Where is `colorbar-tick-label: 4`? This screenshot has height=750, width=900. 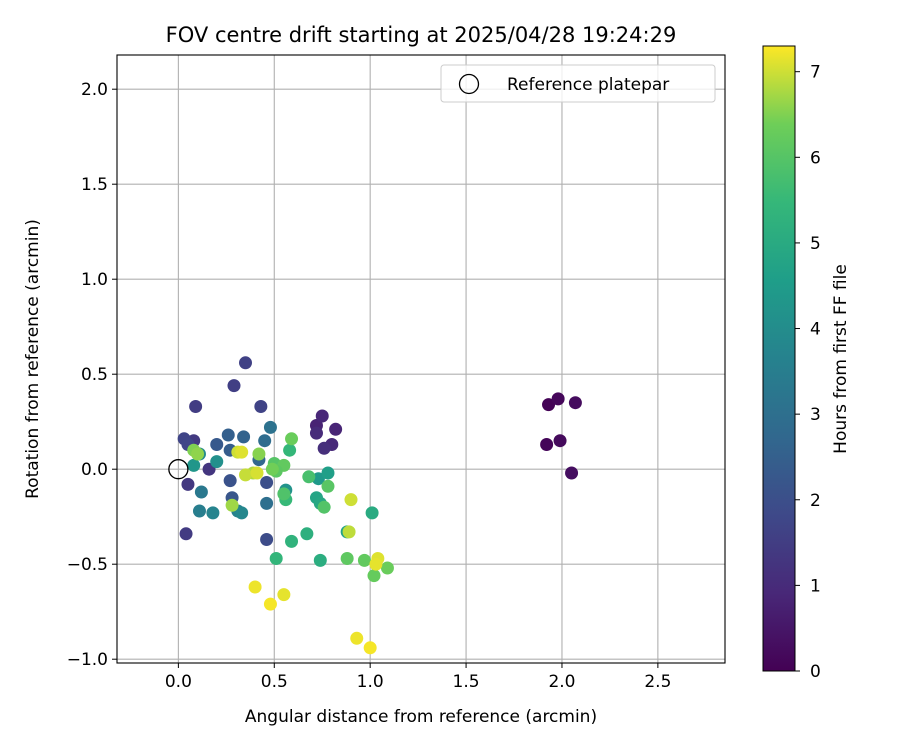
colorbar-tick-label: 4 is located at coordinates (815, 330).